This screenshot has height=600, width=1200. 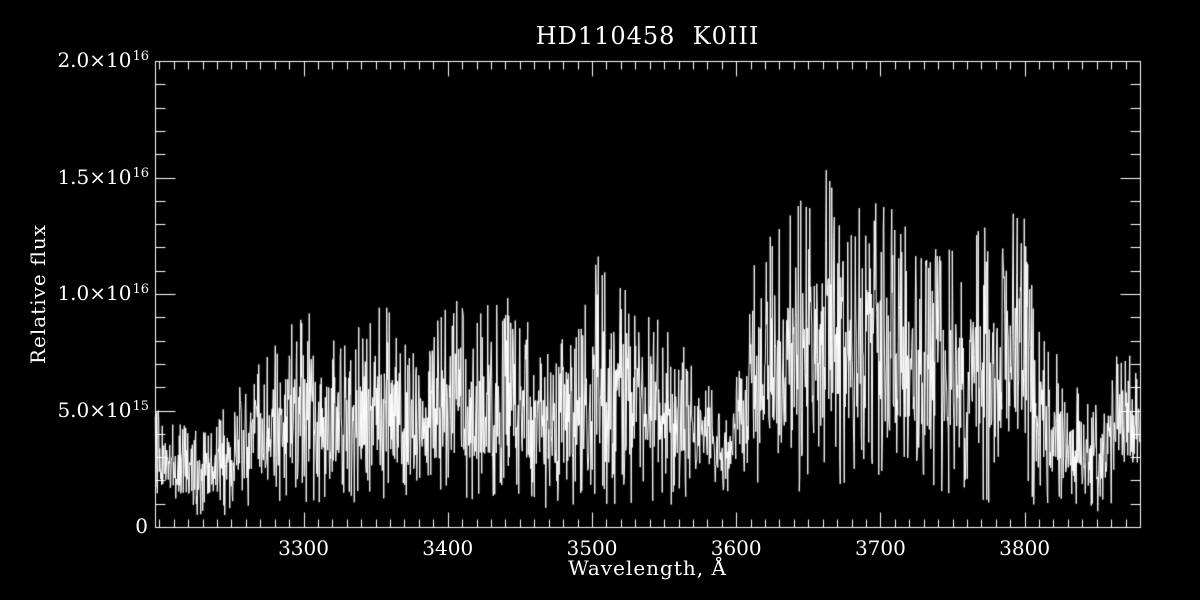 What do you see at coordinates (736, 548) in the screenshot?
I see `x-tick-label: 3600` at bounding box center [736, 548].